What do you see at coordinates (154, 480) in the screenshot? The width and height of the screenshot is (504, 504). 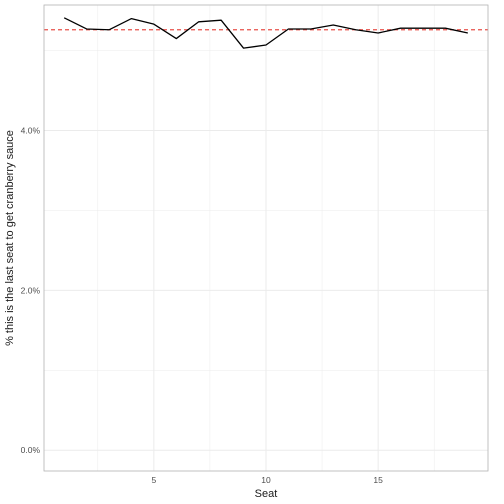 I see `x-tick-label: 5` at bounding box center [154, 480].